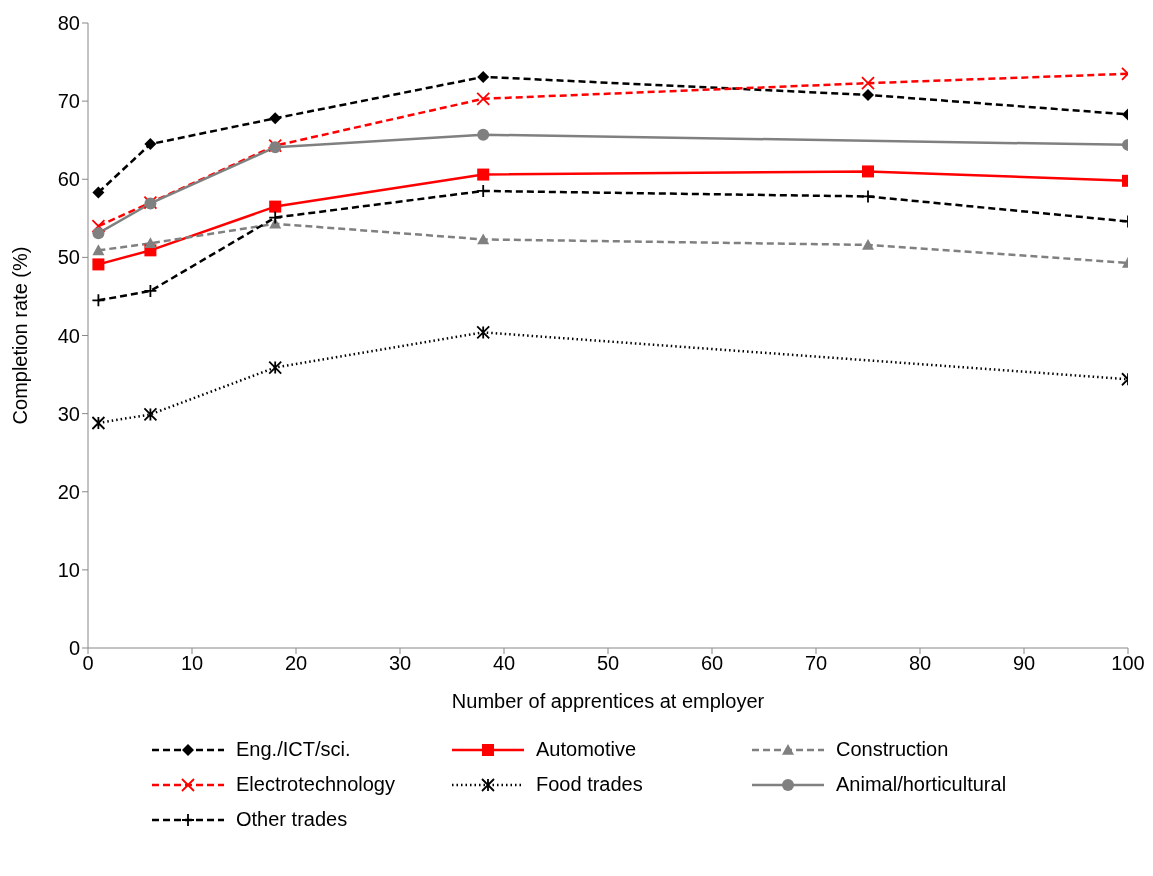  I want to click on x-tick-label: 10, so click(192, 663).